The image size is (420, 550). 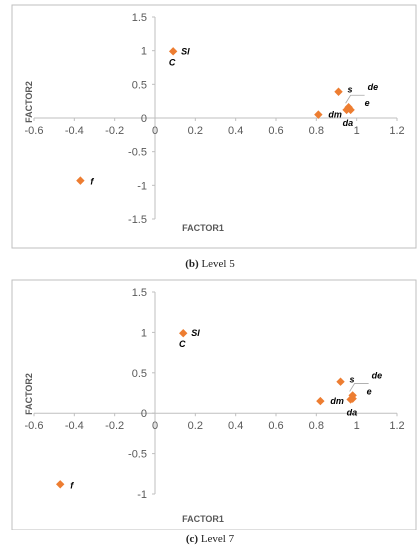 What do you see at coordinates (192, 264) in the screenshot?
I see `caption-label: (b)` at bounding box center [192, 264].